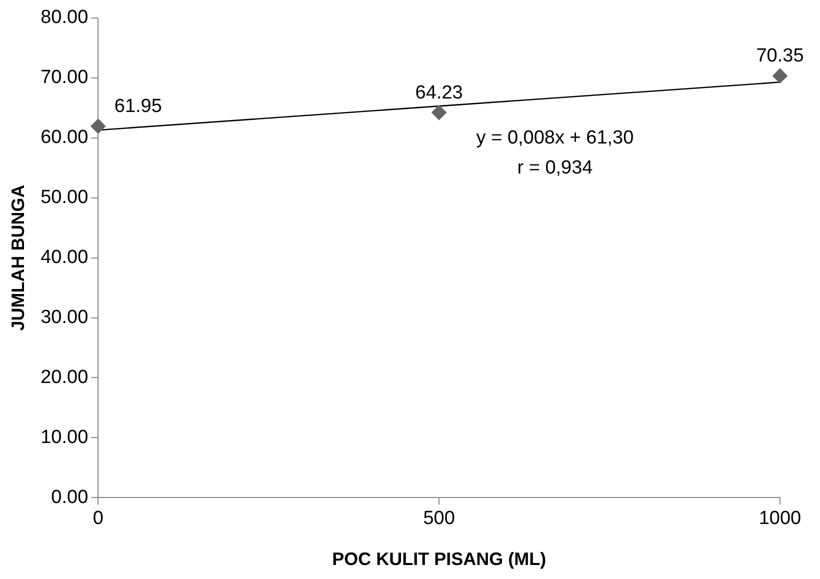  What do you see at coordinates (18, 257) in the screenshot?
I see `y-axis-title: JUMLAH BUNGA` at bounding box center [18, 257].